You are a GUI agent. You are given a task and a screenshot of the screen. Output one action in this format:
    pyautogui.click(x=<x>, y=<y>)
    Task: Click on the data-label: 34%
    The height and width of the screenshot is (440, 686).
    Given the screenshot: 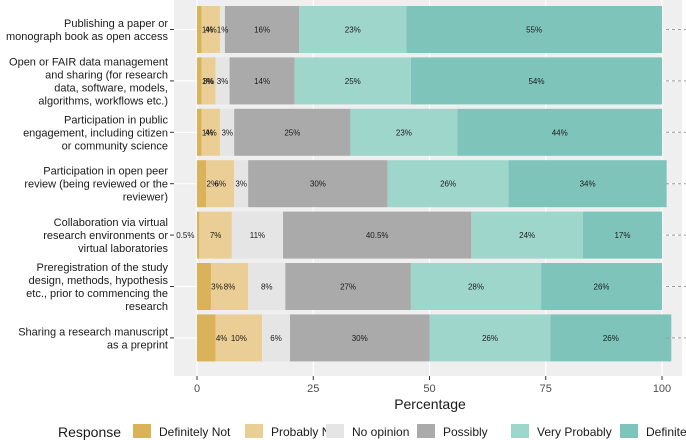 What is the action you would take?
    pyautogui.click(x=588, y=184)
    